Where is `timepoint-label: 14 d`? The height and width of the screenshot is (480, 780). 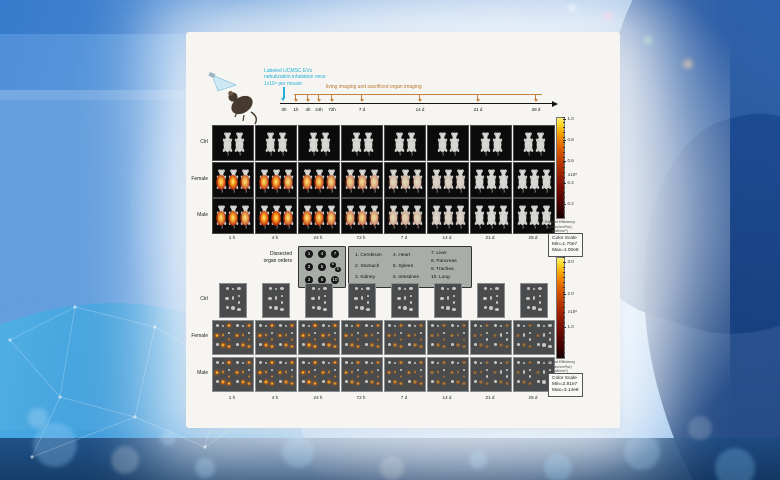 timepoint-label: 14 d is located at coordinates (447, 237).